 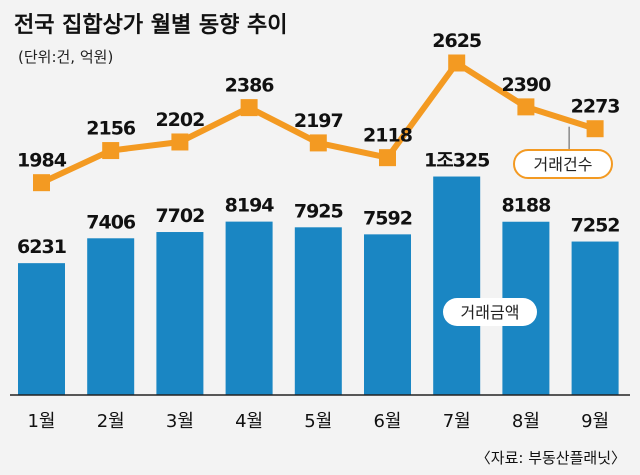 What do you see at coordinates (387, 421) in the screenshot?
I see `x-tick-6: 6월` at bounding box center [387, 421].